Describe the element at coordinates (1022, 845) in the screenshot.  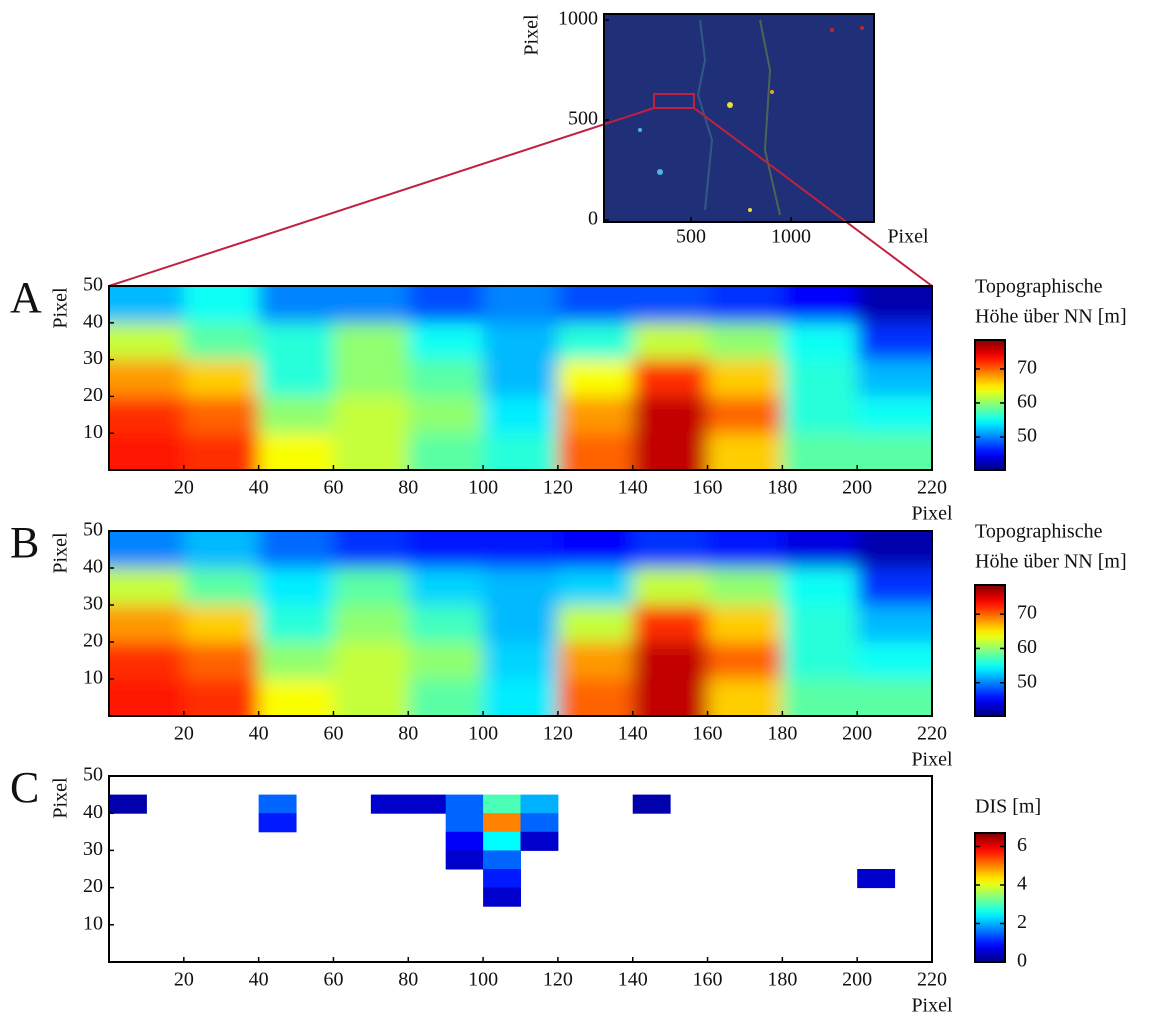
I see `colorbar-tick-label: 6` at that location.